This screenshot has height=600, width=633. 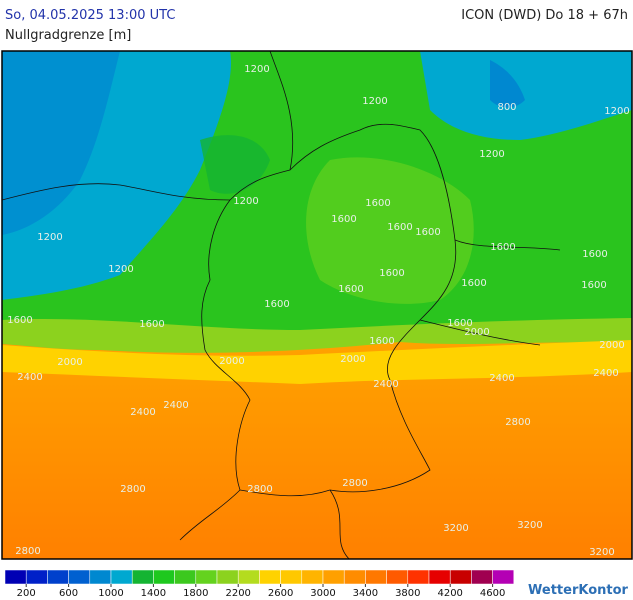 What do you see at coordinates (322, 593) in the screenshot?
I see `legend-label: 3000` at bounding box center [322, 593].